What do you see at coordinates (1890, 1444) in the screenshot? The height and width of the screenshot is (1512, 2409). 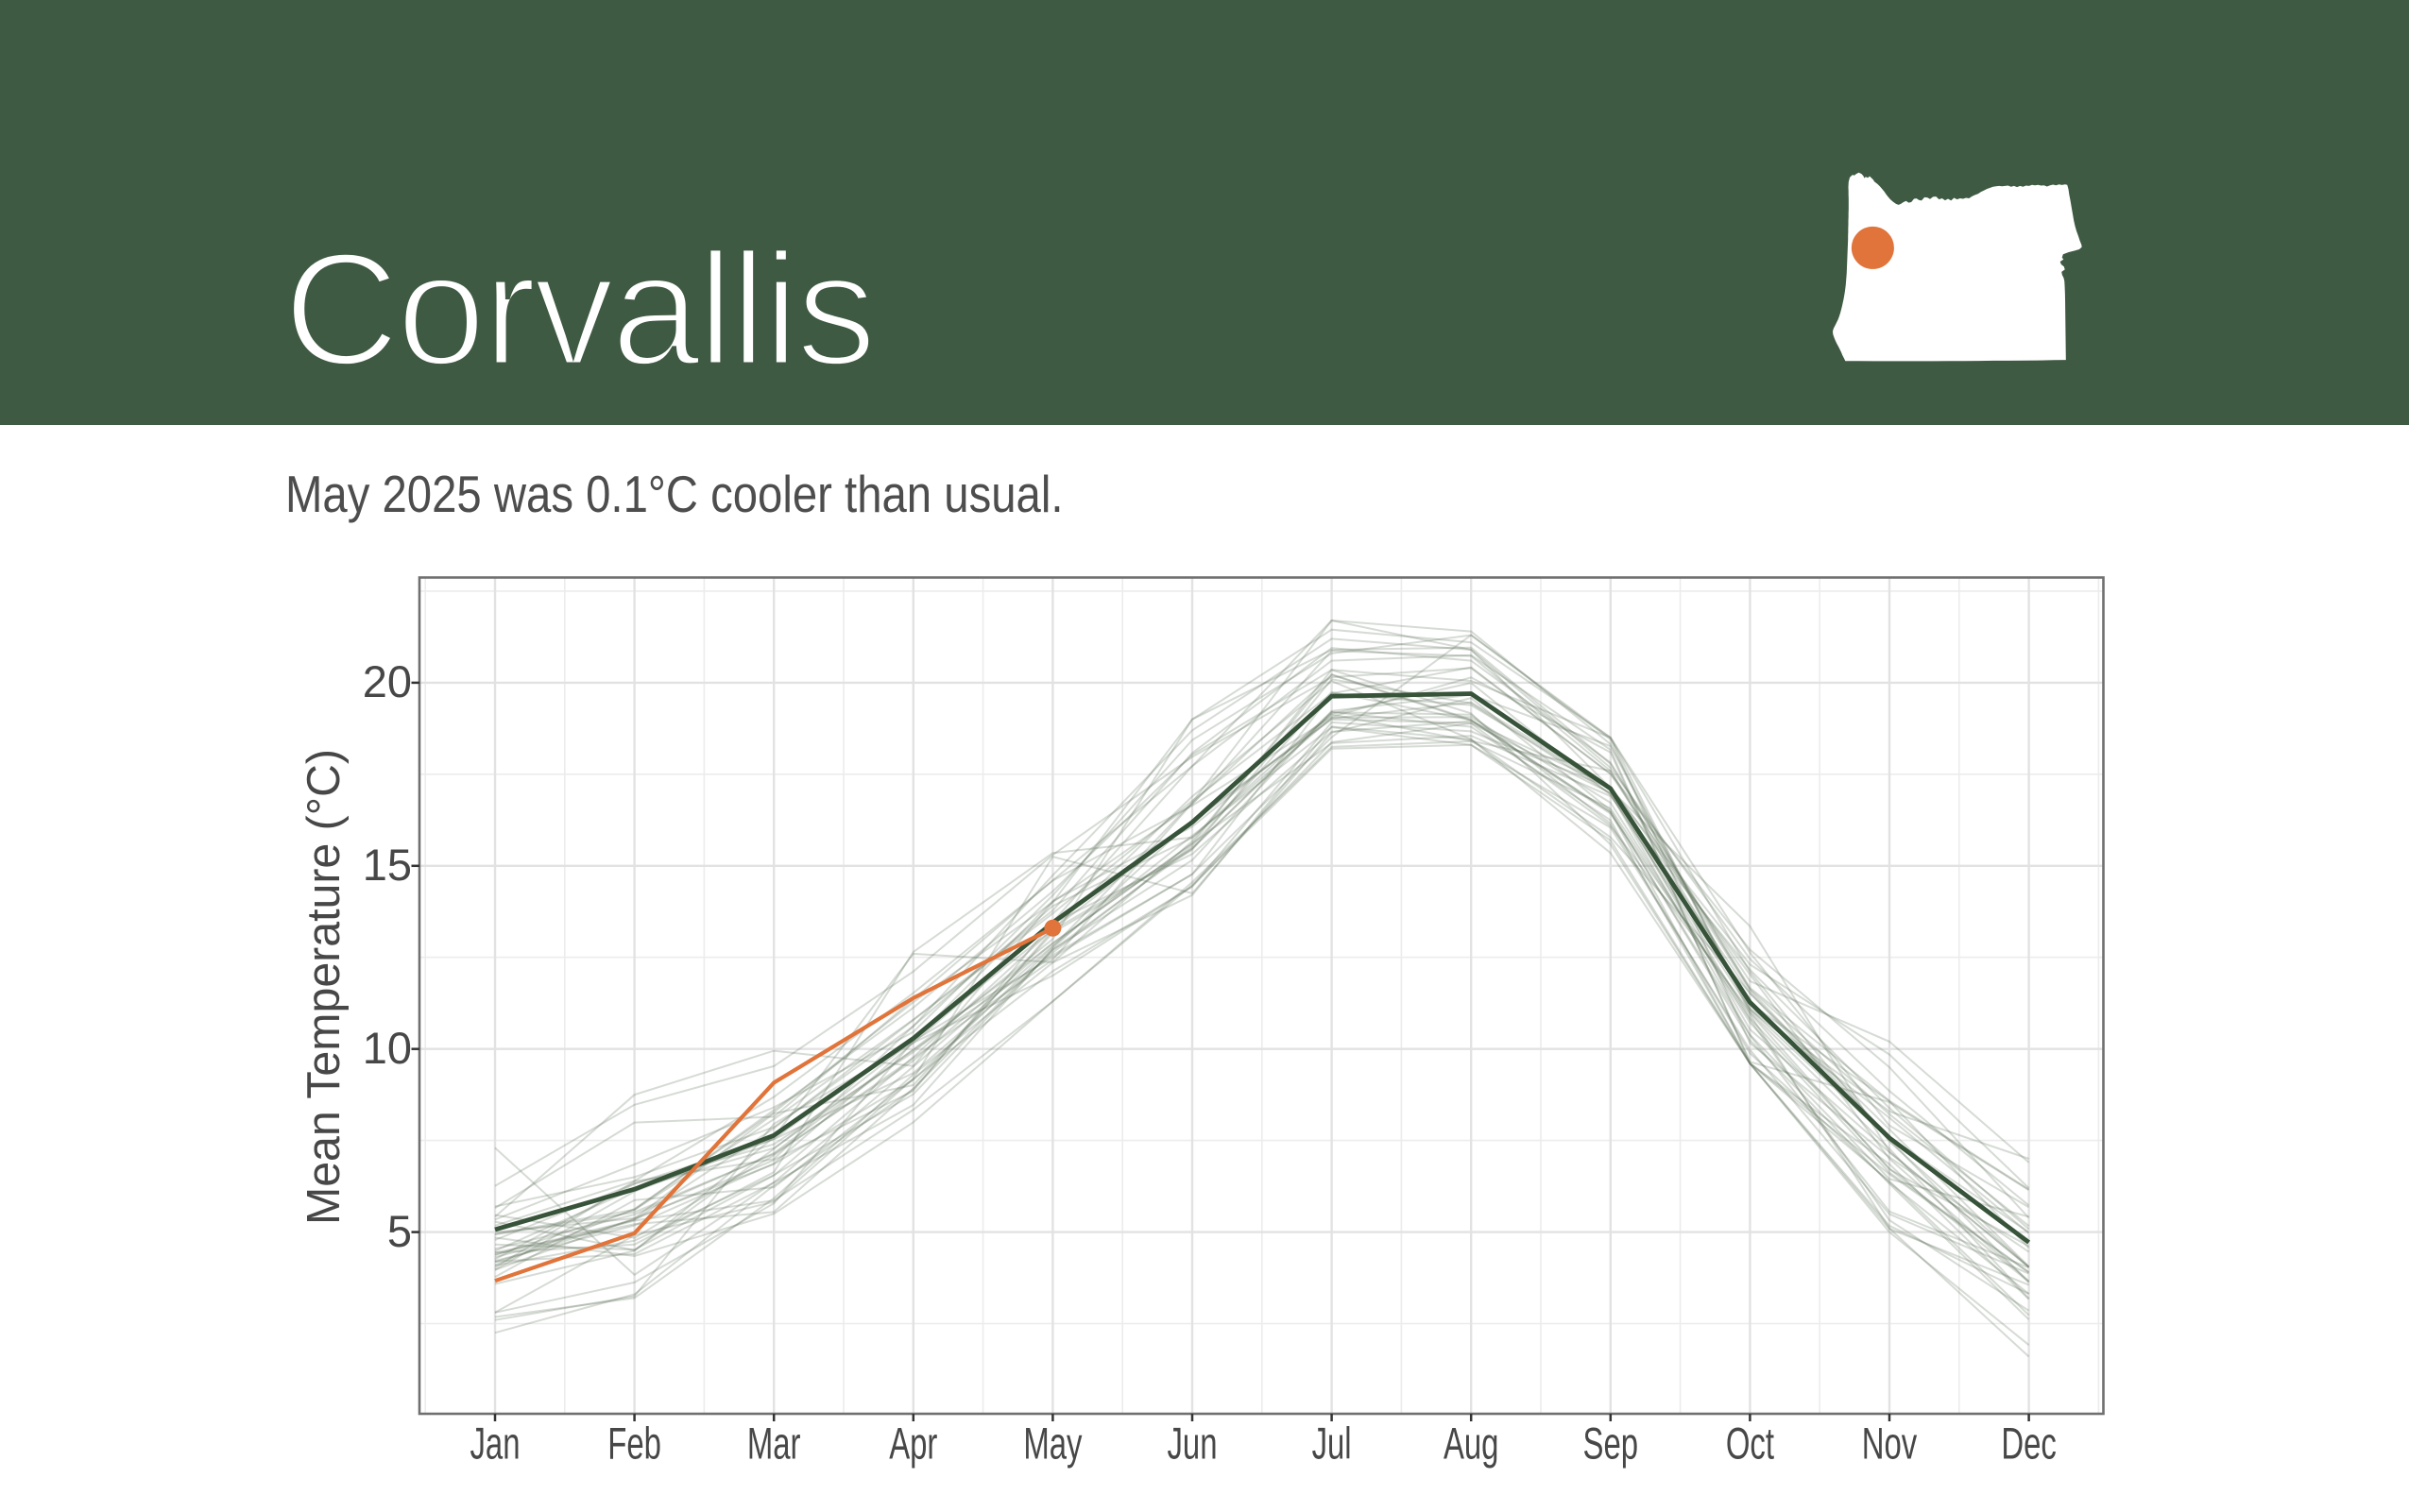 I see `svg-text: Nov` at bounding box center [1890, 1444].